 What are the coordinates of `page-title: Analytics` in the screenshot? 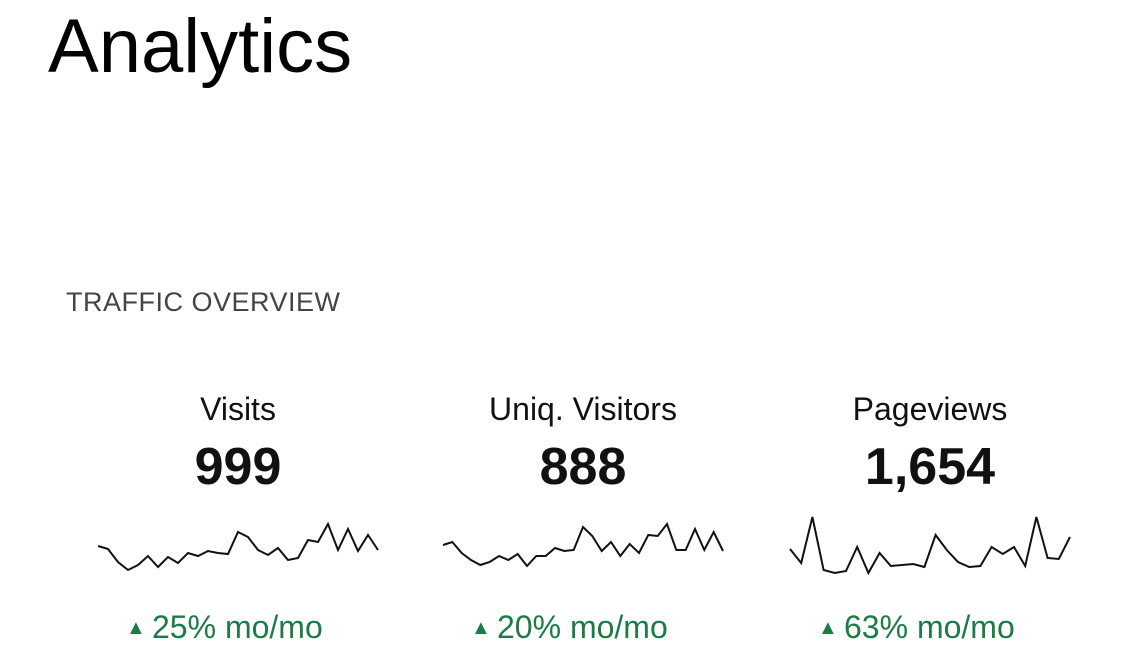 It's located at (200, 46).